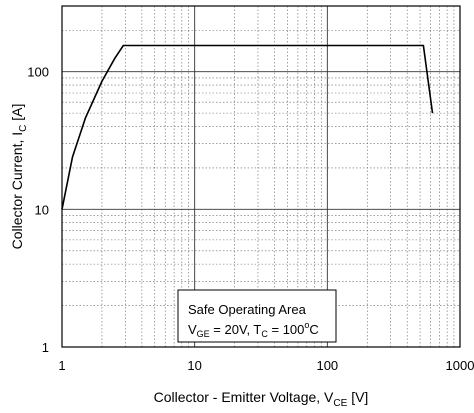 This screenshot has height=413, width=474. What do you see at coordinates (38, 72) in the screenshot?
I see `y-tick-label: 100` at bounding box center [38, 72].